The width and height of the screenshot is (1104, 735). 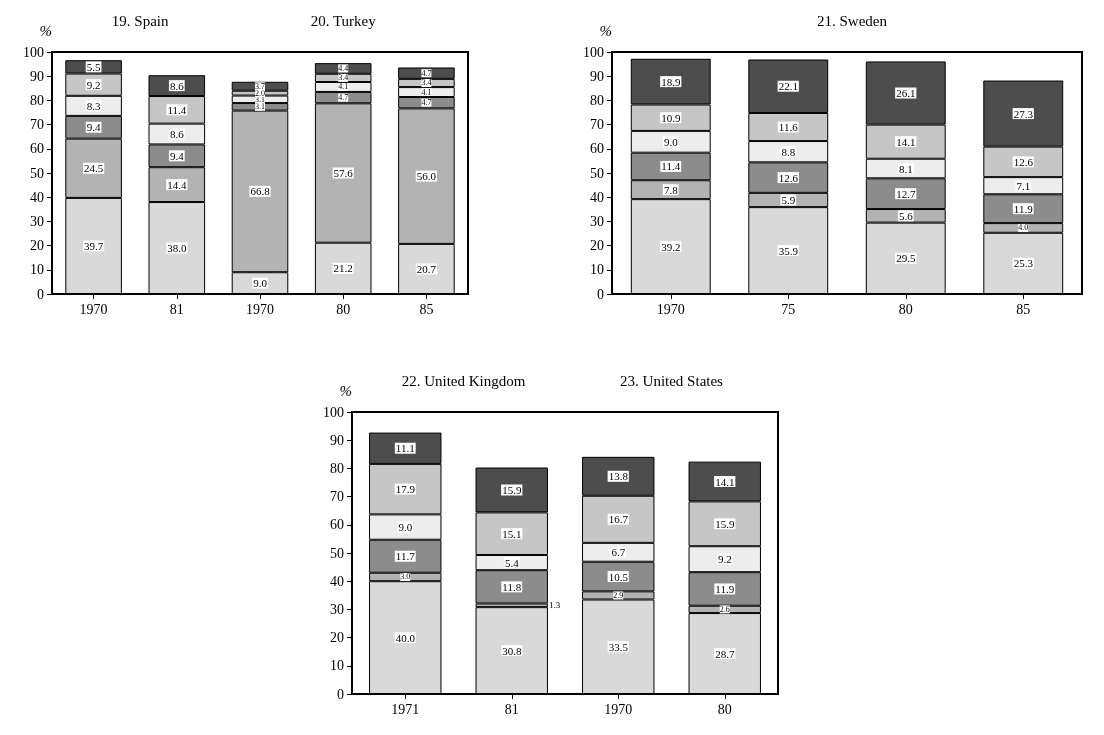 I want to click on data-label: 15.1, so click(x=512, y=533).